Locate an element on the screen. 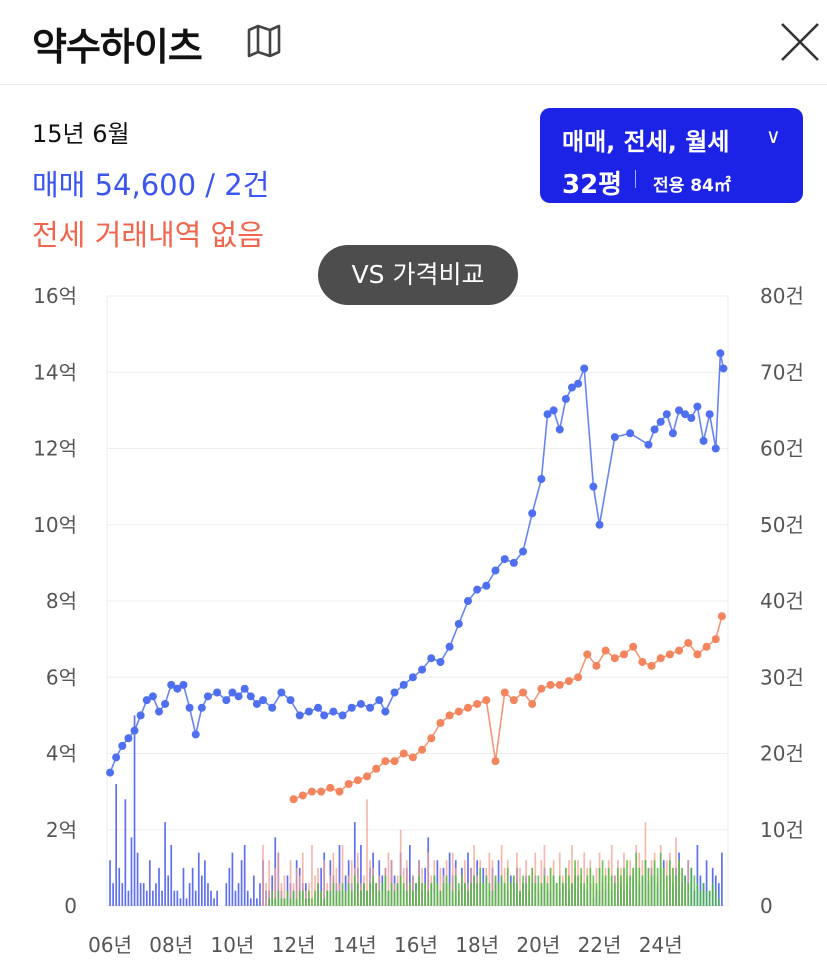 The image size is (827, 973). y-right-tick-label: 80건 is located at coordinates (782, 296).